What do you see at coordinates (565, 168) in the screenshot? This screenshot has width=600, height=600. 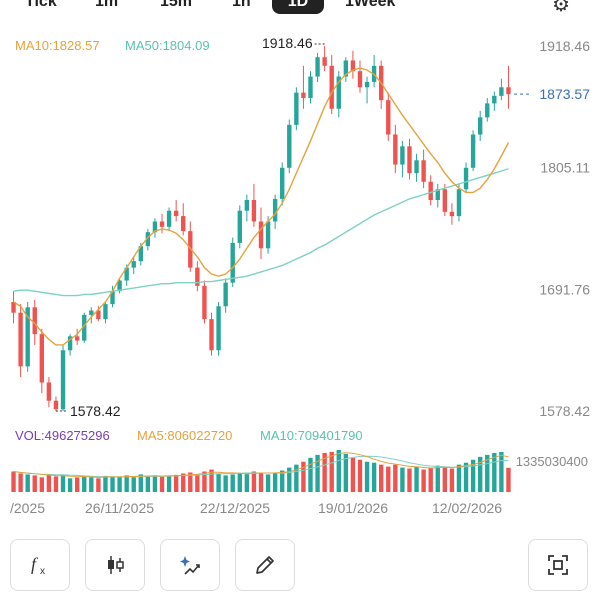 I see `y-tick-label: 1805.11` at bounding box center [565, 168].